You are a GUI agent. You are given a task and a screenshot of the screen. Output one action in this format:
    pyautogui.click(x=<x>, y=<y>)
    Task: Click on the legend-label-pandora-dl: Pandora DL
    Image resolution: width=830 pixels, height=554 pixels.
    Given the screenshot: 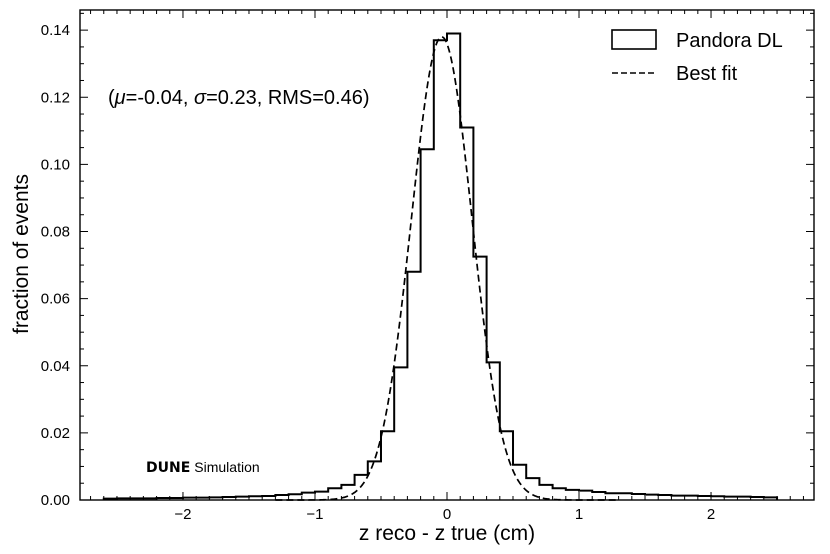 What is the action you would take?
    pyautogui.click(x=729, y=41)
    